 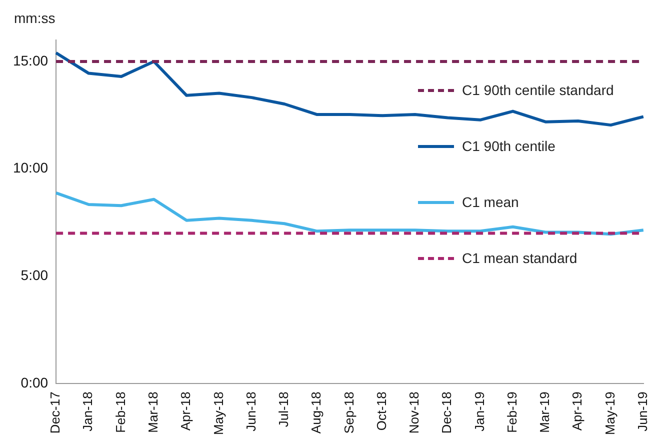 What do you see at coordinates (34, 382) in the screenshot?
I see `y-tick-label: 0:00` at bounding box center [34, 382].